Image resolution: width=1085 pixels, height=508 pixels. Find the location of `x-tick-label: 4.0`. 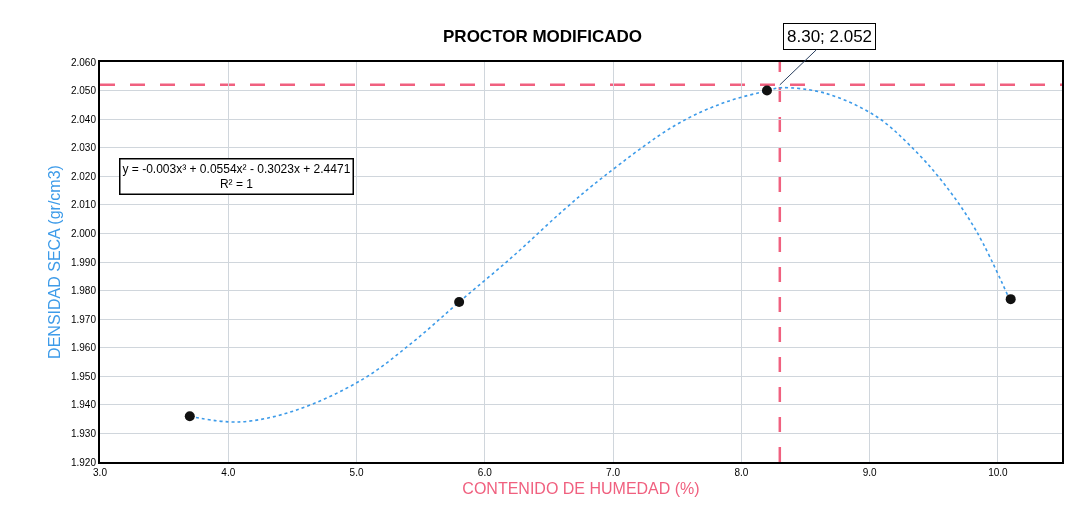

x-tick-label: 4.0 is located at coordinates (228, 472).